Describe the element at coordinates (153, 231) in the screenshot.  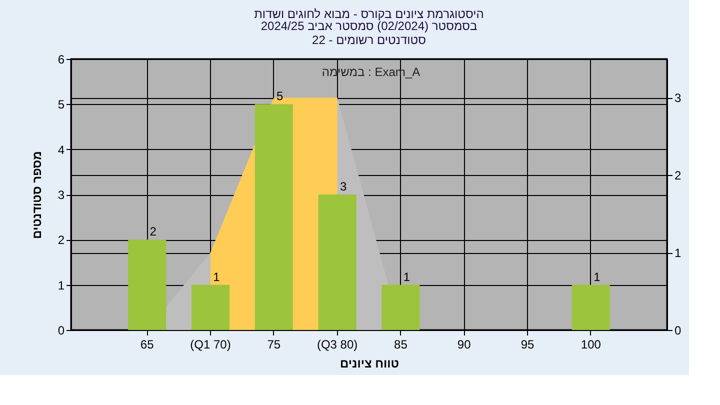
I see `data-label: 2` at that location.